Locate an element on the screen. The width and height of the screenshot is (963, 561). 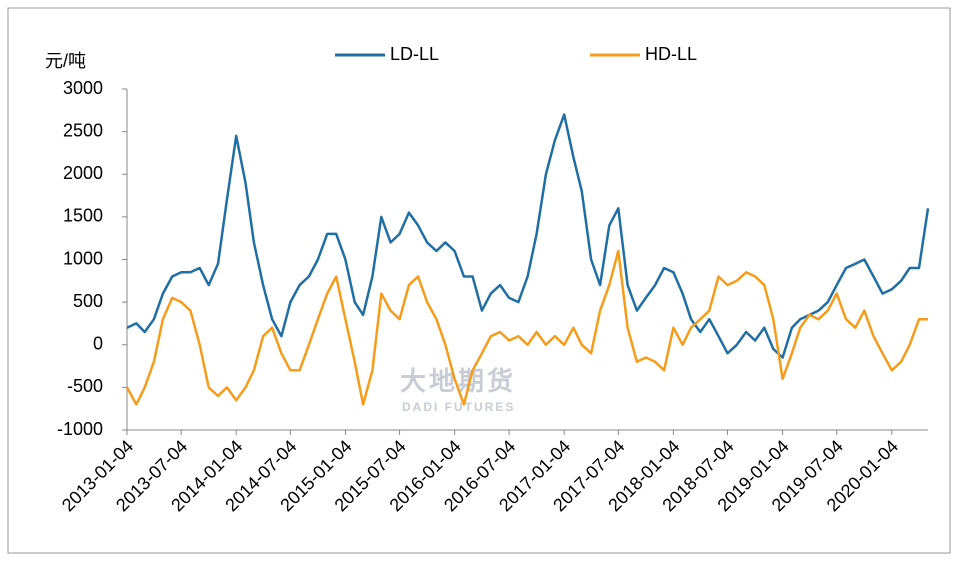
y-axis-label: 元/吨 is located at coordinates (65, 61).